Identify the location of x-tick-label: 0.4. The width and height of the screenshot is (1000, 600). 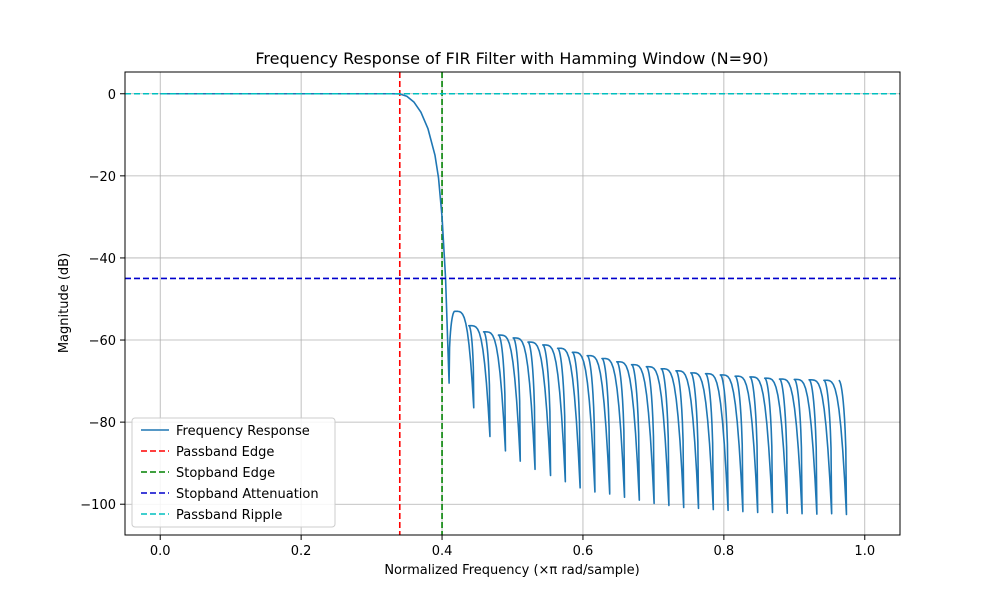
(442, 551).